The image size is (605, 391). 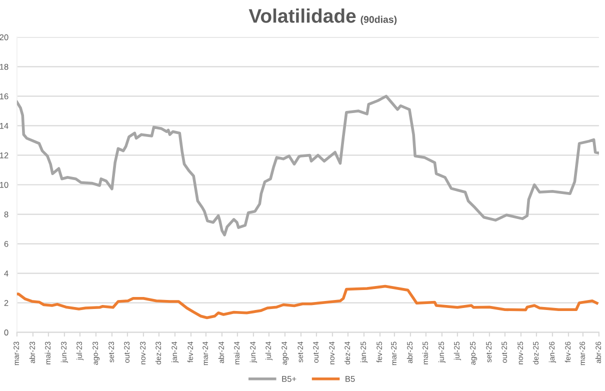 What do you see at coordinates (4, 125) in the screenshot?
I see `y-tick-label: 14` at bounding box center [4, 125].